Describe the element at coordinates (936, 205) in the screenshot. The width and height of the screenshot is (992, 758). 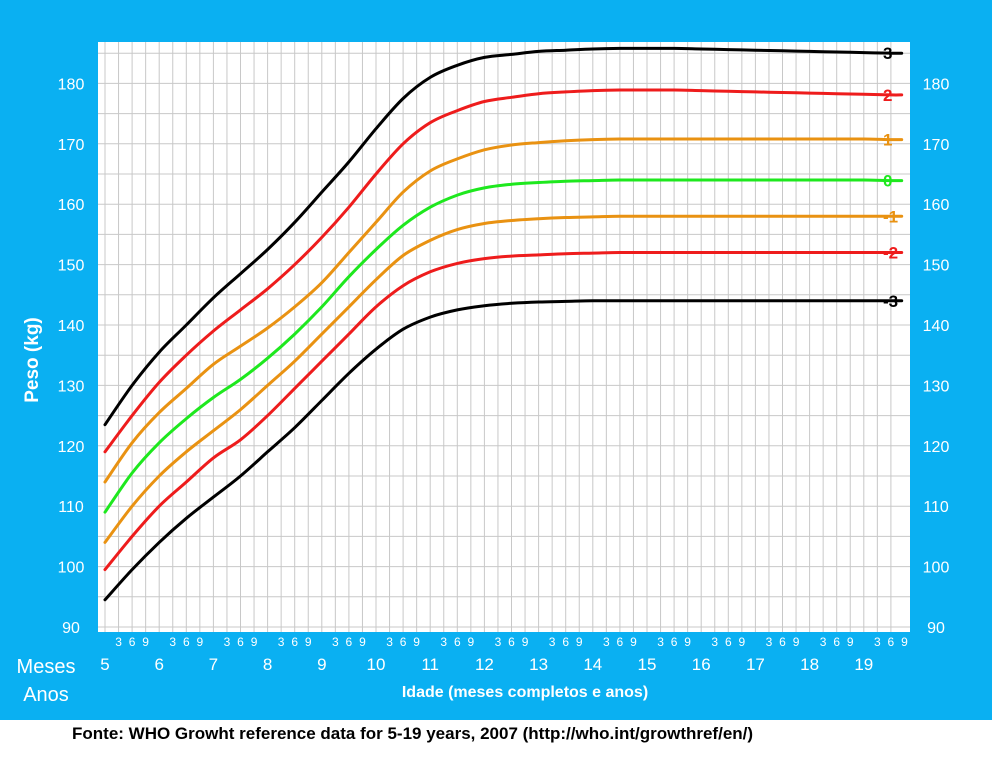
I see `y-tick-label-right: 160` at that location.